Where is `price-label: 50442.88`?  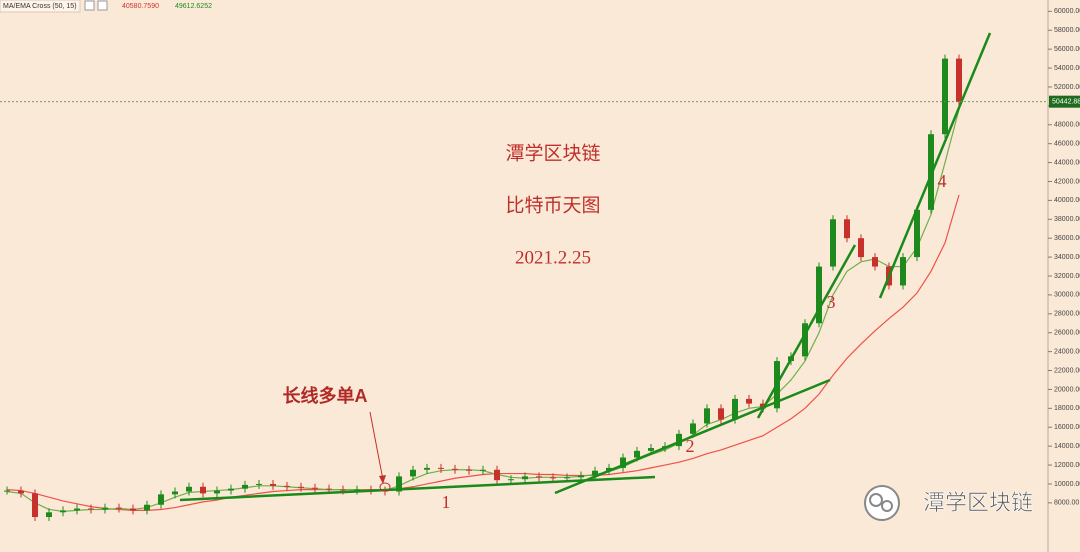
price-label: 50442.88 is located at coordinates (1066, 102).